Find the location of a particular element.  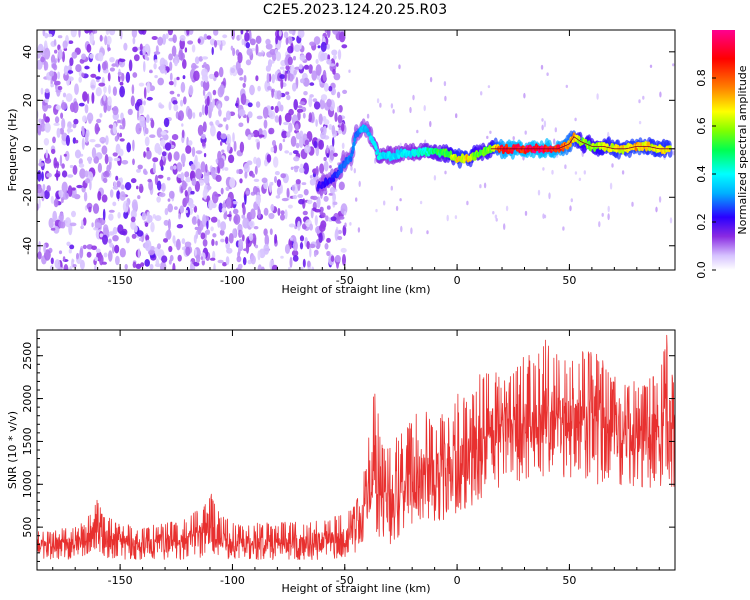

y-tick-label: 2500 is located at coordinates (27, 356).